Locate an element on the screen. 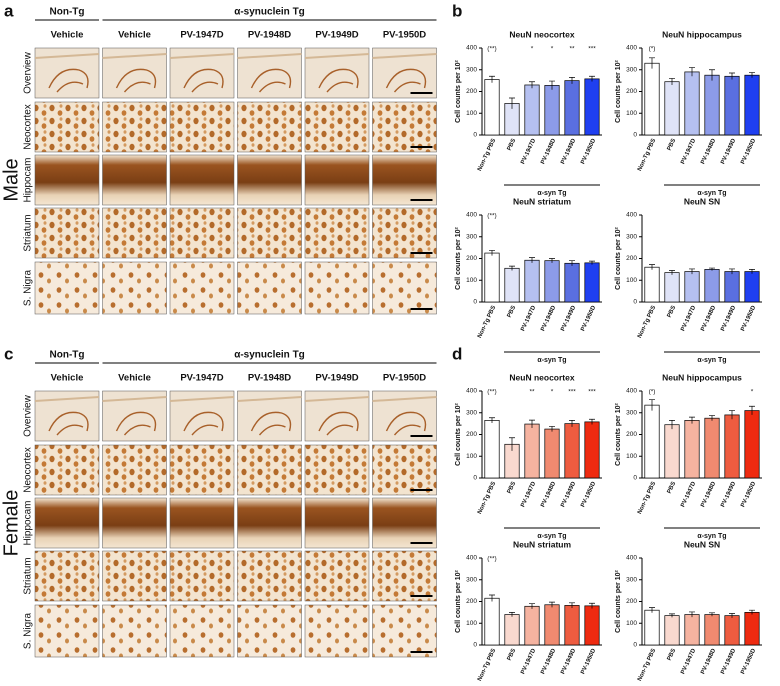 The image size is (780, 686). column-label: PV-1947D is located at coordinates (201, 35).